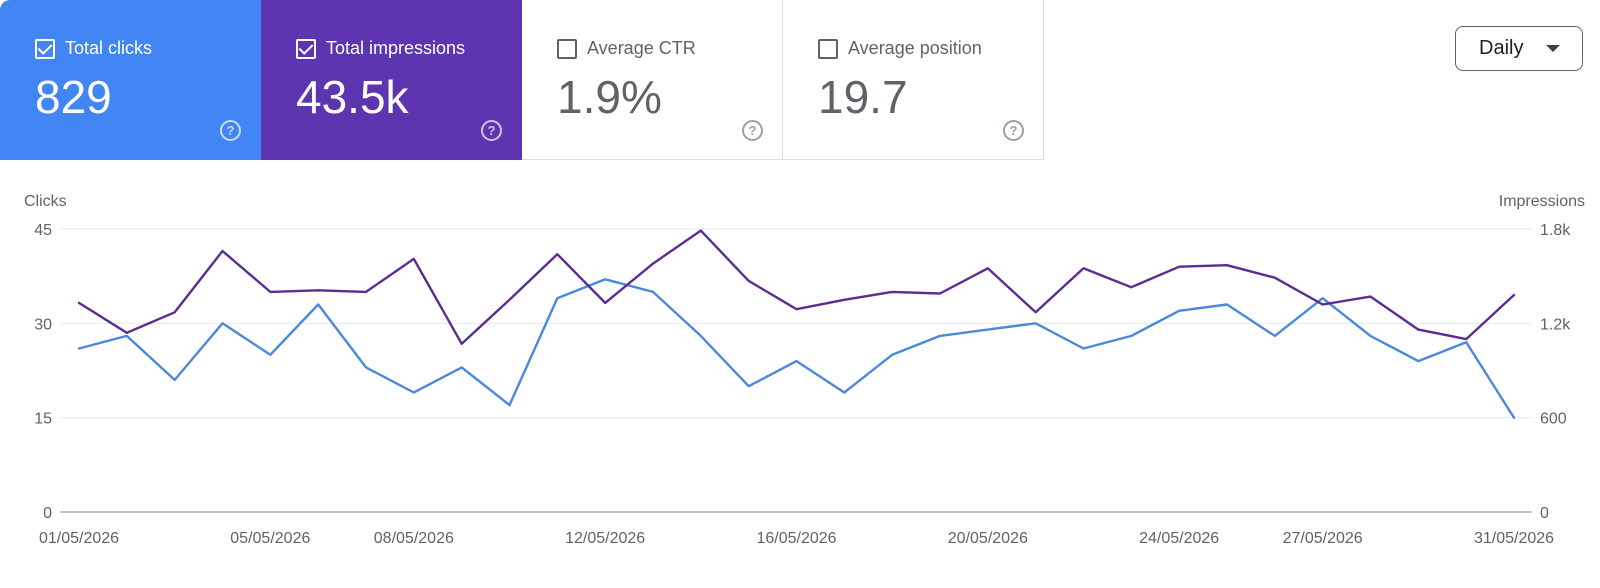  What do you see at coordinates (73, 97) in the screenshot?
I see `metric-value: 829` at bounding box center [73, 97].